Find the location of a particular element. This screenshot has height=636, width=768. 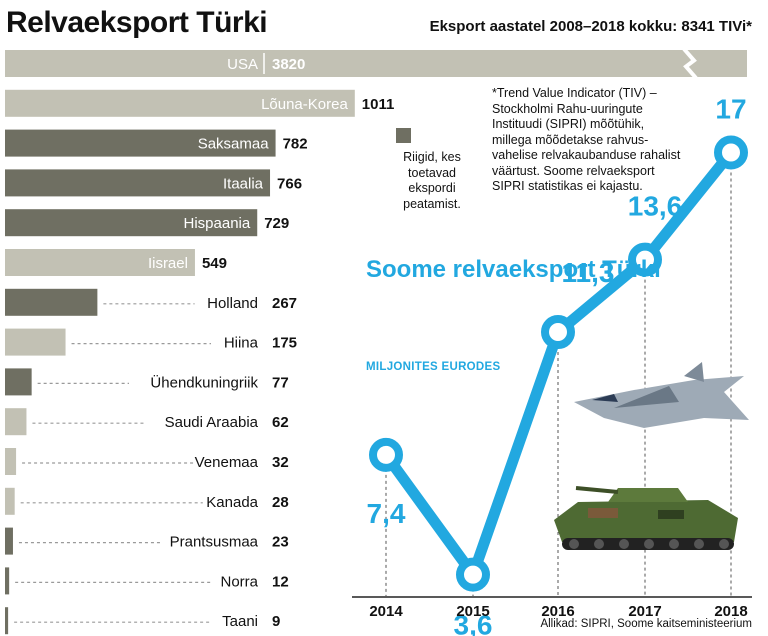

bar-value: 1011 is located at coordinates (378, 104).